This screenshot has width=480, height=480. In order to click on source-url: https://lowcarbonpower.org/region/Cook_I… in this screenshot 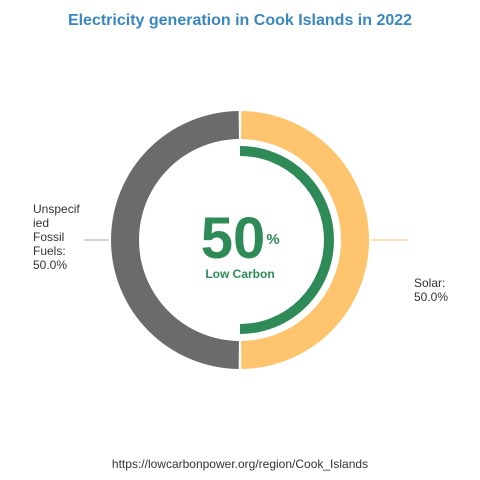, I will do `click(240, 464)`.